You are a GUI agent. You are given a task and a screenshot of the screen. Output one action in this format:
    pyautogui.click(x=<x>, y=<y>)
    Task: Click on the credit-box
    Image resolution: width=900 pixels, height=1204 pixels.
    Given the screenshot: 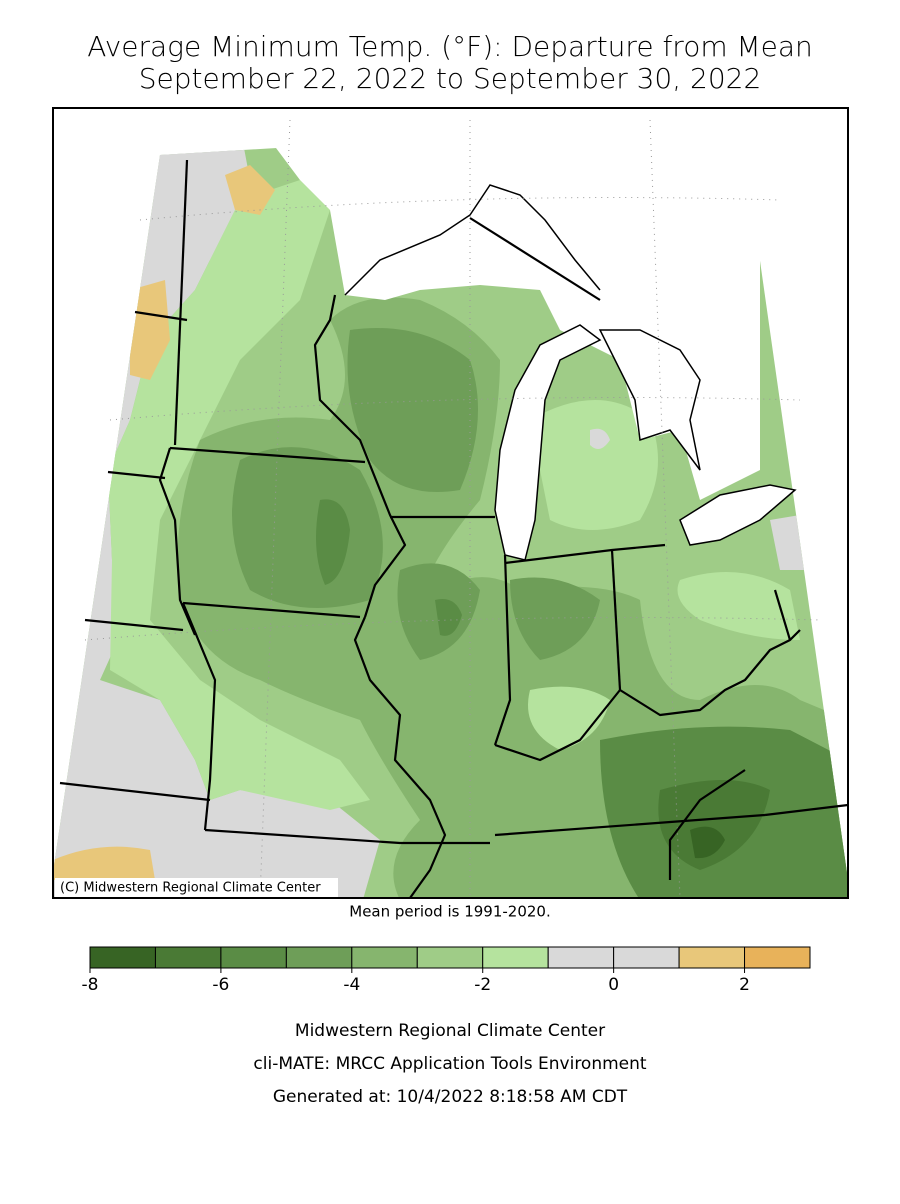 What is the action you would take?
    pyautogui.click(x=196, y=887)
    